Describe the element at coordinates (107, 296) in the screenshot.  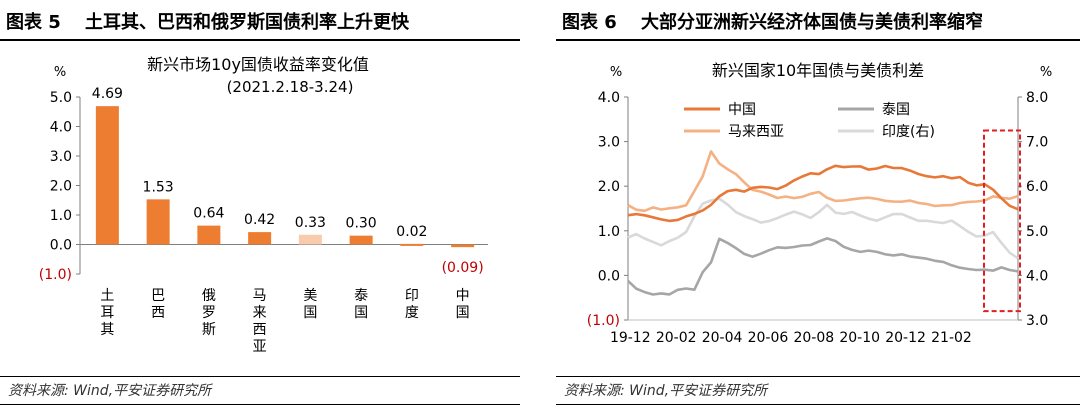
I see `bar-category-label: 土` at that location.